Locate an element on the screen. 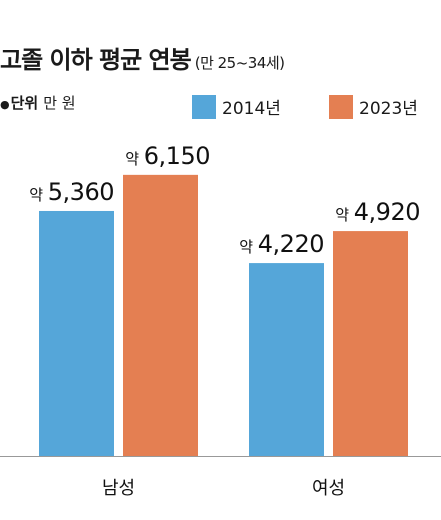  chart-title: 고졸 이하 평균 연봉 is located at coordinates (96, 60).